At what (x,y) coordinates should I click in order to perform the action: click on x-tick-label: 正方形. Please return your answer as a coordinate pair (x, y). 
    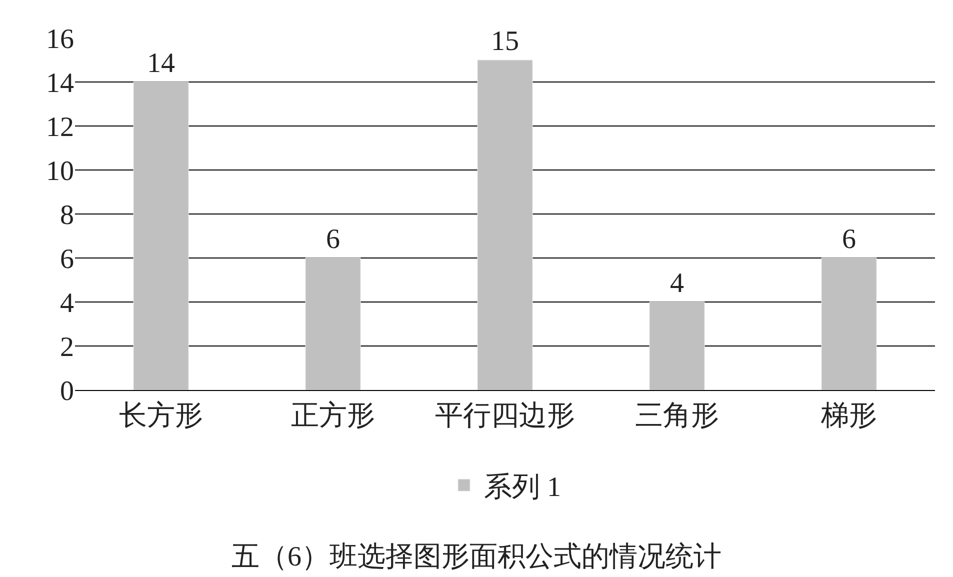
    Looking at the image, I should click on (333, 416).